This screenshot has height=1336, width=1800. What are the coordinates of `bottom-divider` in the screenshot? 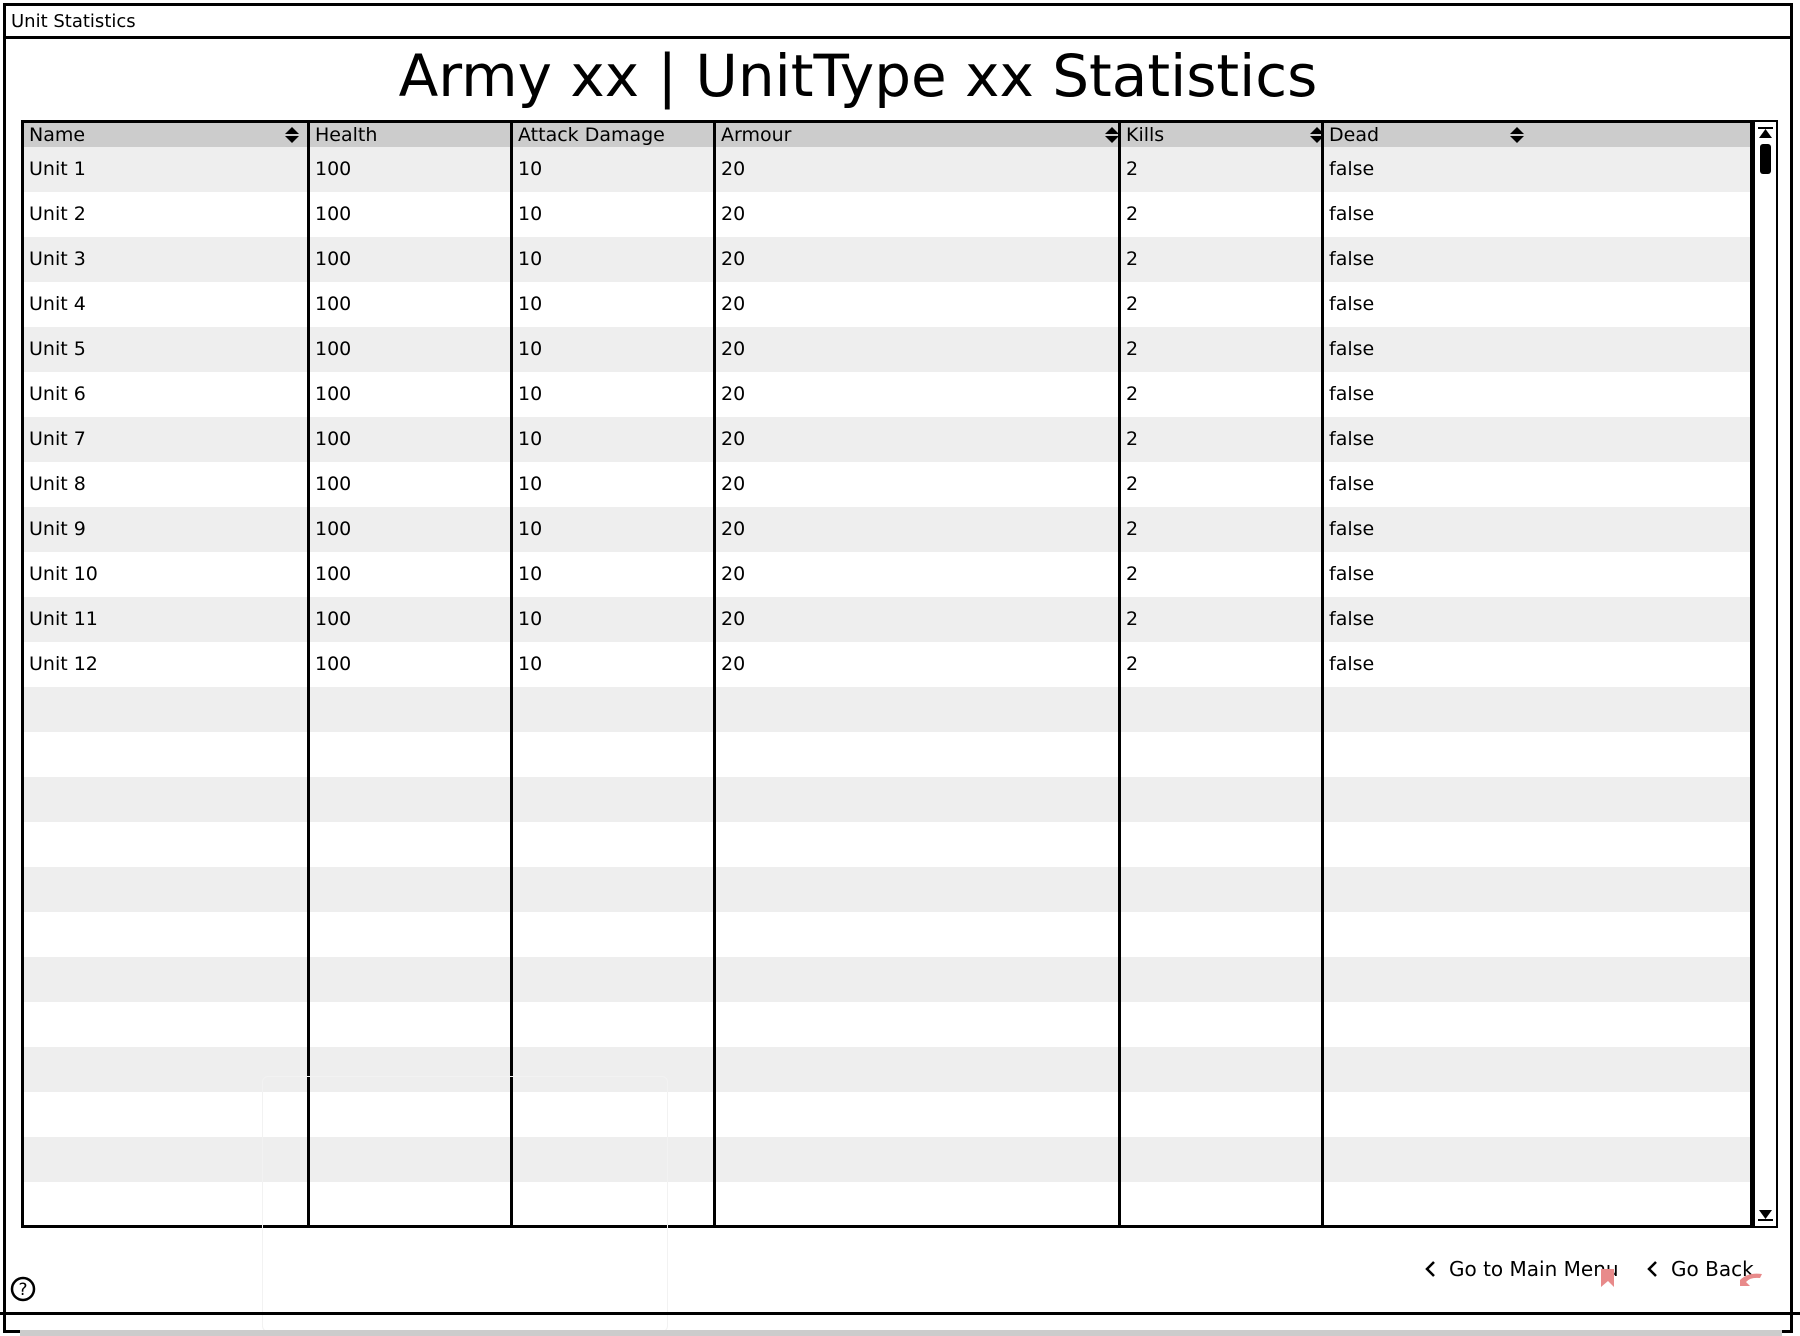 It's located at (900, 1313).